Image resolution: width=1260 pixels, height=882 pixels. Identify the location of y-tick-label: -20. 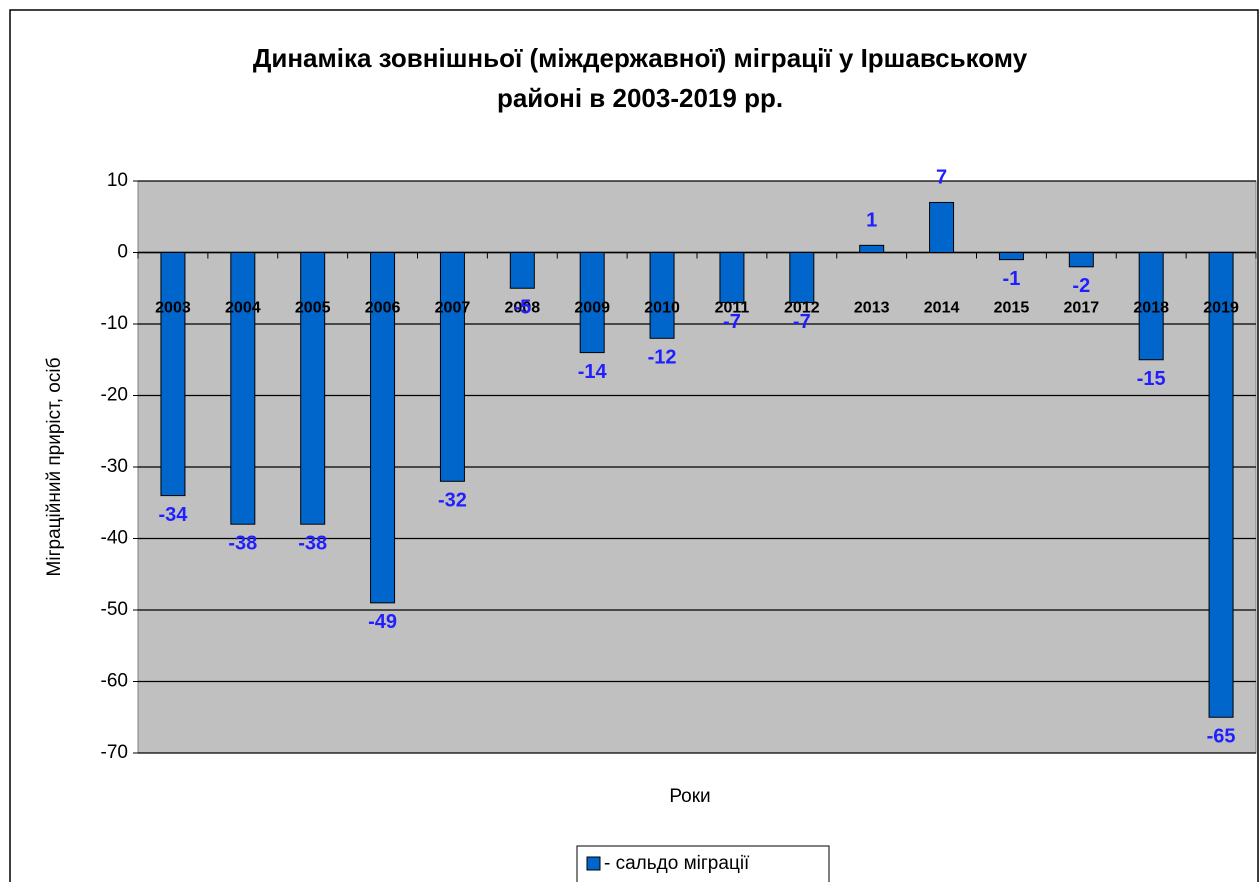
(114, 395).